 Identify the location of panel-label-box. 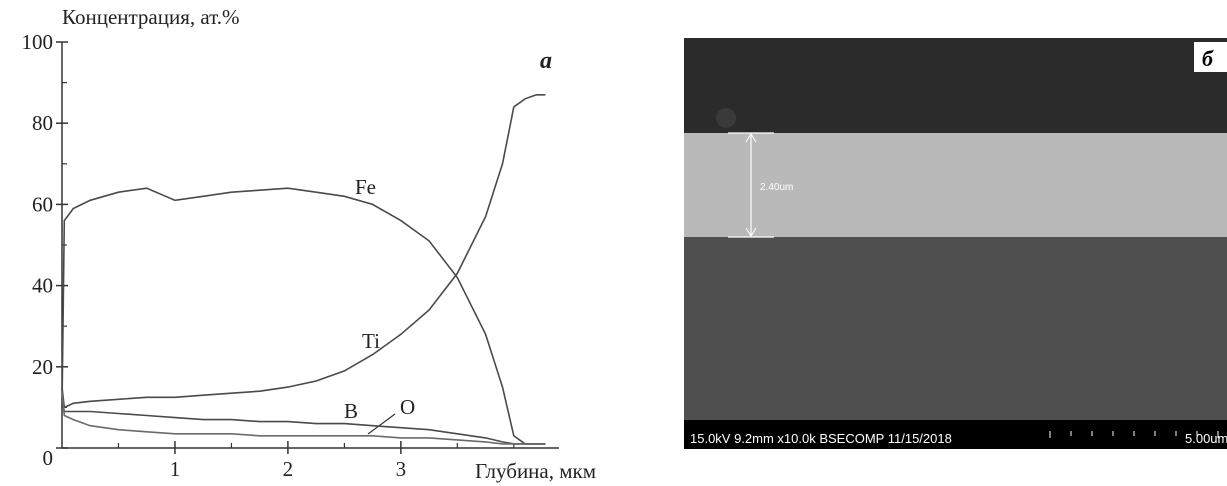
(1210, 57).